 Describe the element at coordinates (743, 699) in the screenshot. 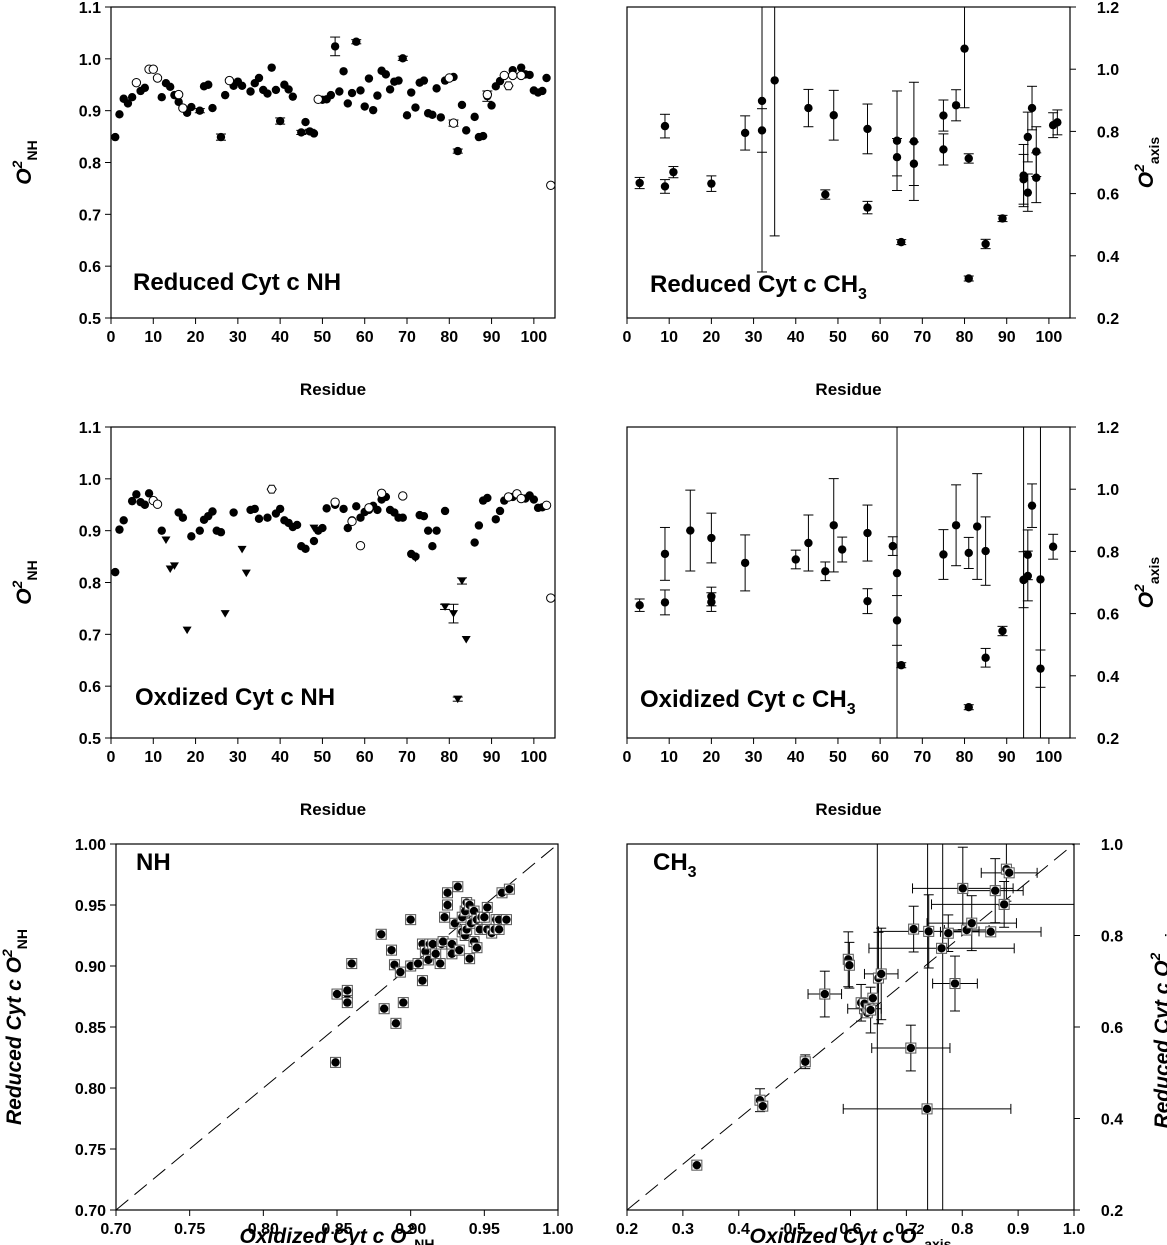

I see `panel-title-main: Oxidized Cyt c CH` at that location.